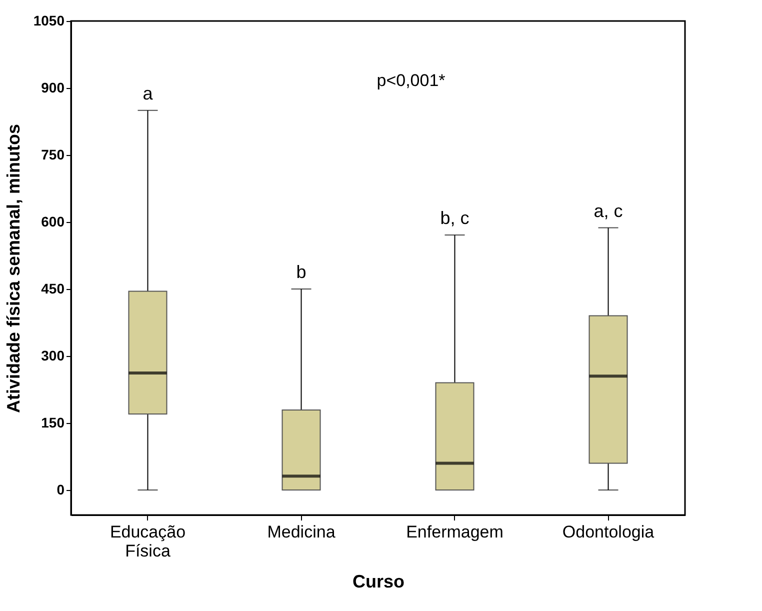 The width and height of the screenshot is (762, 611). What do you see at coordinates (49, 20) in the screenshot?
I see `y-tick-label: 1050` at bounding box center [49, 20].